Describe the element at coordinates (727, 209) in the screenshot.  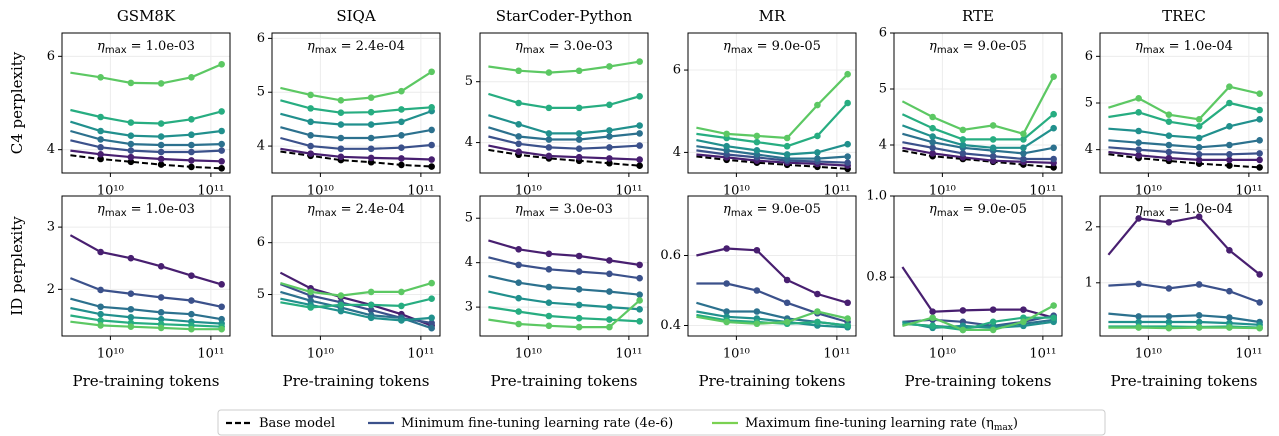
I see `annotation-symbol: η` at that location.